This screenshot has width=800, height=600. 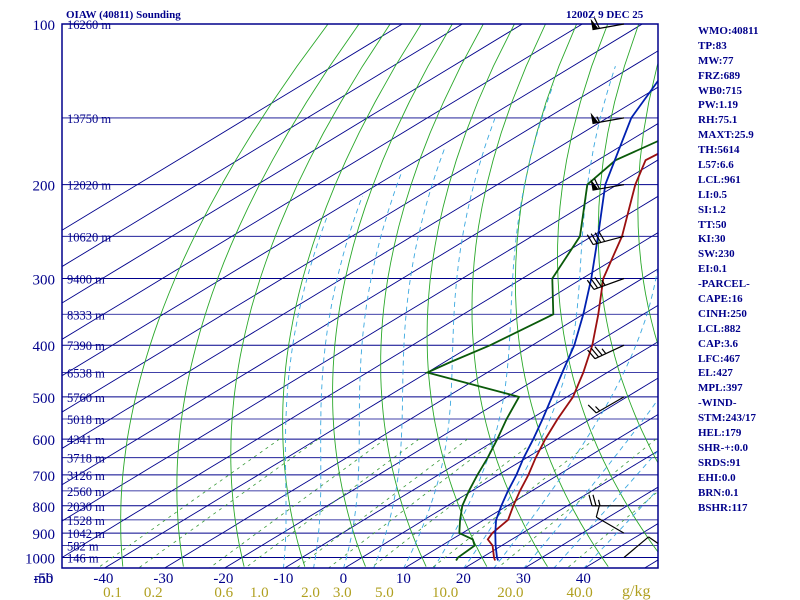 What do you see at coordinates (86, 420) in the screenshot?
I see `height-label: 5018 m` at bounding box center [86, 420].